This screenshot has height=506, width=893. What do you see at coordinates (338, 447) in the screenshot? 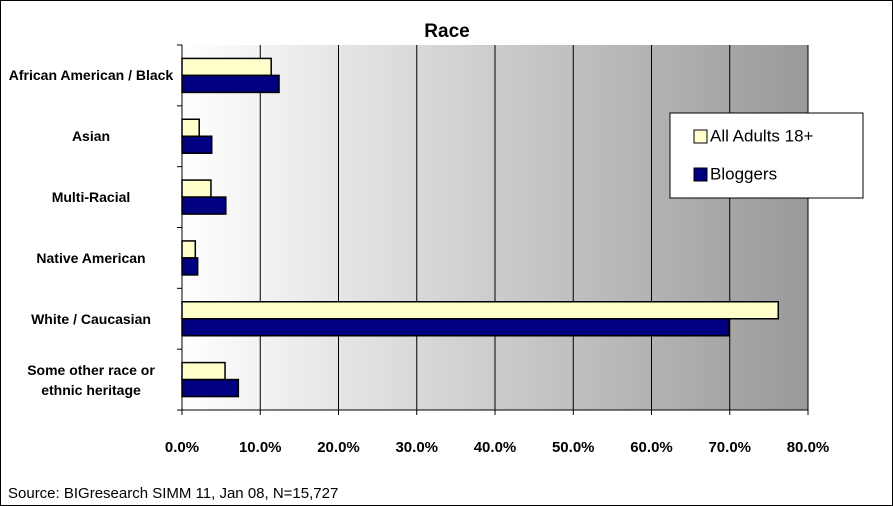
I see `x-tick-label: 20.0%` at bounding box center [338, 447].